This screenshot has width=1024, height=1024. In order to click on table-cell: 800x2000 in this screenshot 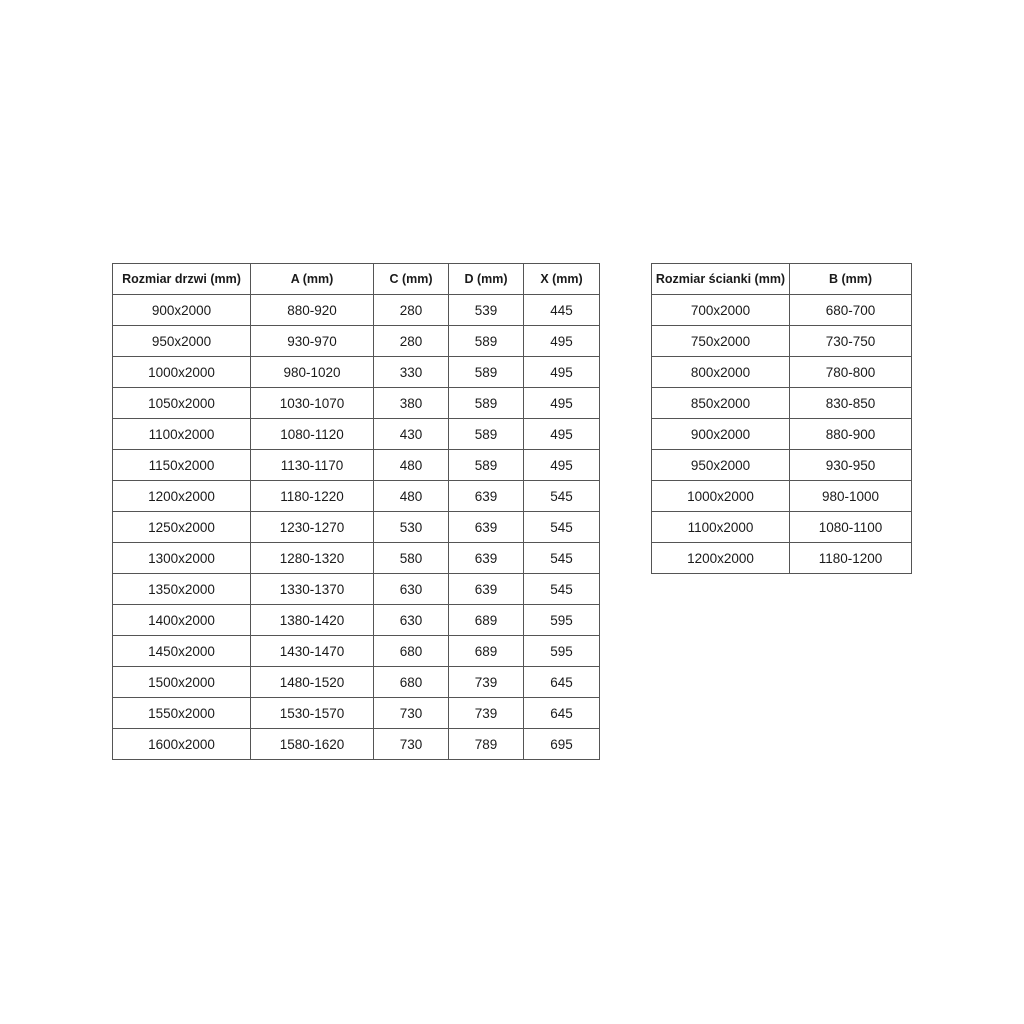, I will do `click(720, 372)`.